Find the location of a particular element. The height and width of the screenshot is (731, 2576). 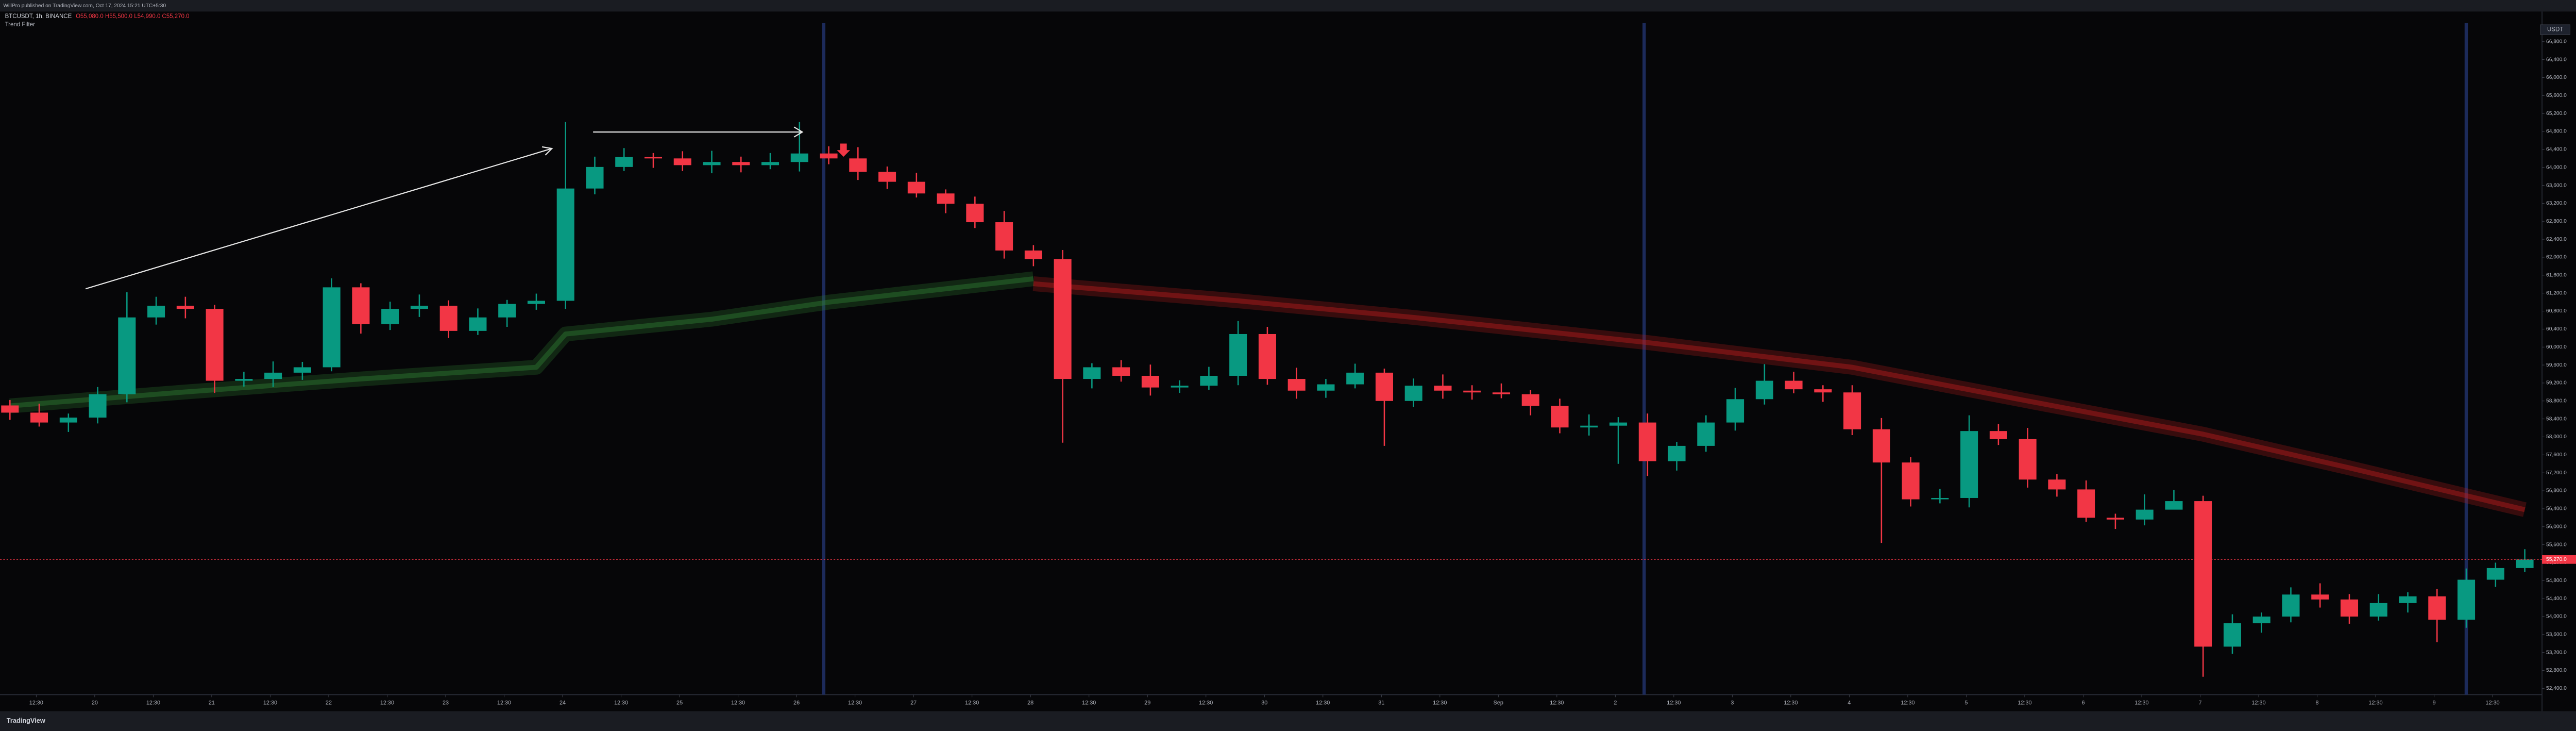

y-tick-label: 62,000.0 is located at coordinates (2556, 257).